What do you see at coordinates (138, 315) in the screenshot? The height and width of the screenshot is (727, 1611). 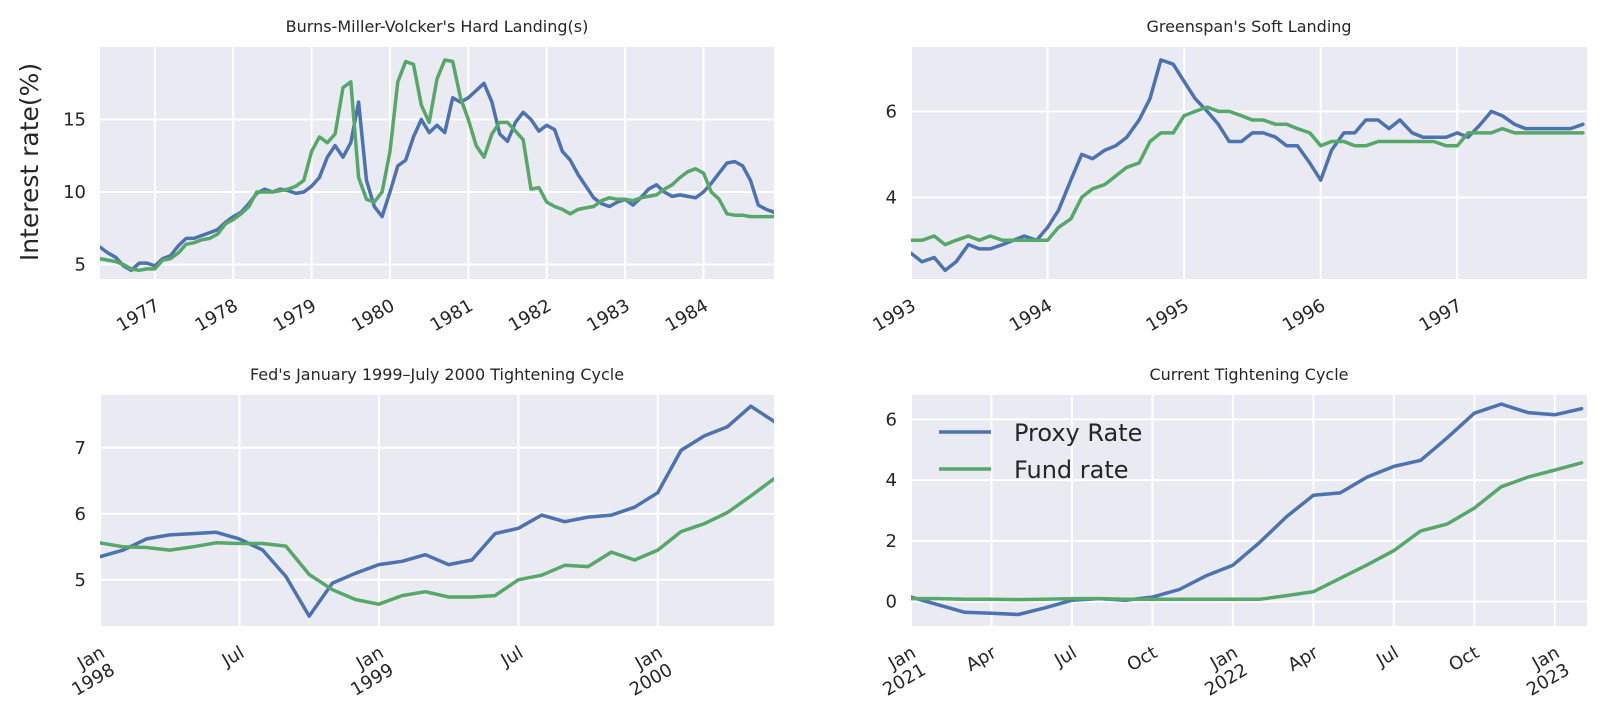 I see `x-tick-label: 1977` at bounding box center [138, 315].